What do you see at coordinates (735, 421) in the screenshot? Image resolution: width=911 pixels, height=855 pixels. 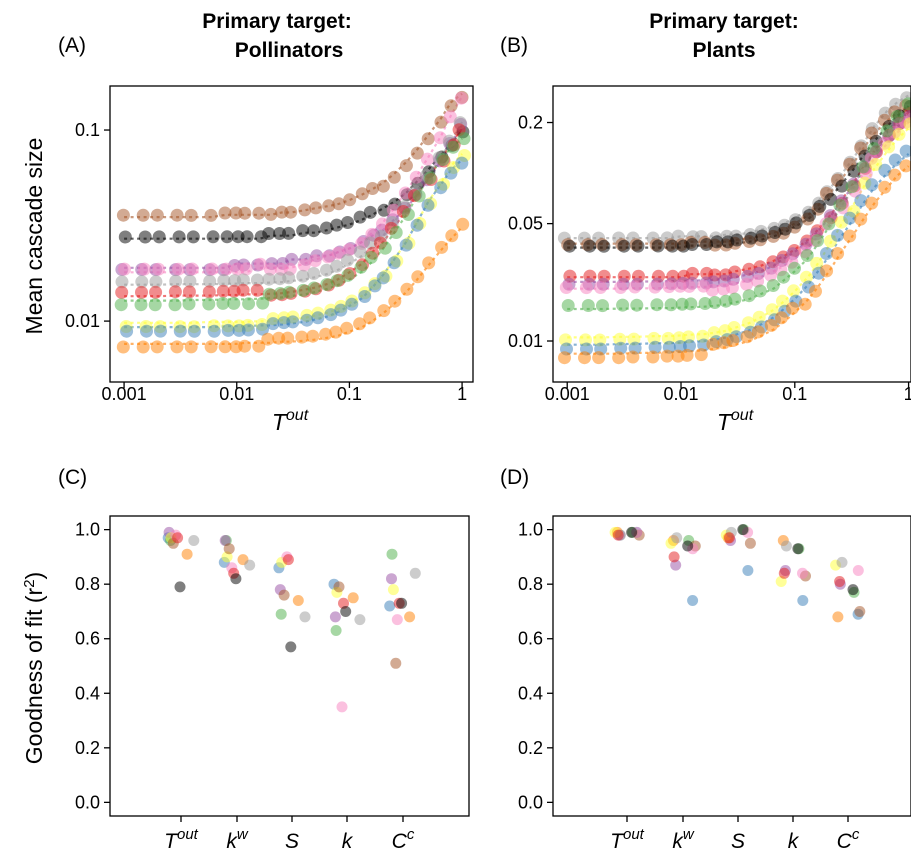 I see `x-axis-label-b: Tout` at bounding box center [735, 421].